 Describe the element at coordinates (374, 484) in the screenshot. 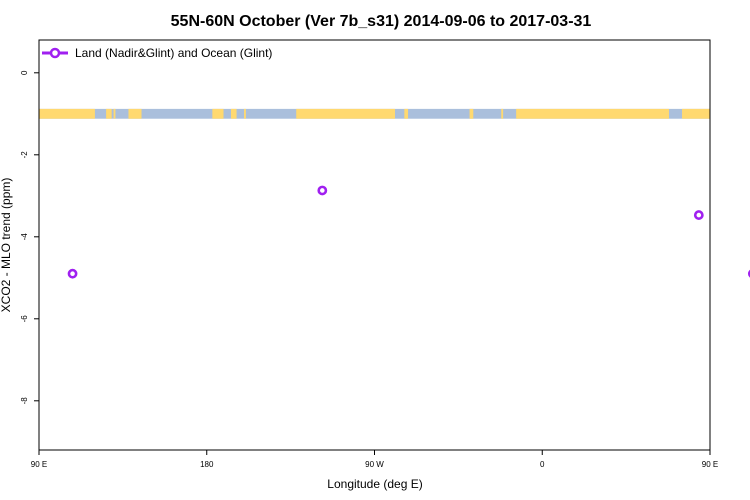

I see `x-axis-label: Longitude (deg E)` at that location.